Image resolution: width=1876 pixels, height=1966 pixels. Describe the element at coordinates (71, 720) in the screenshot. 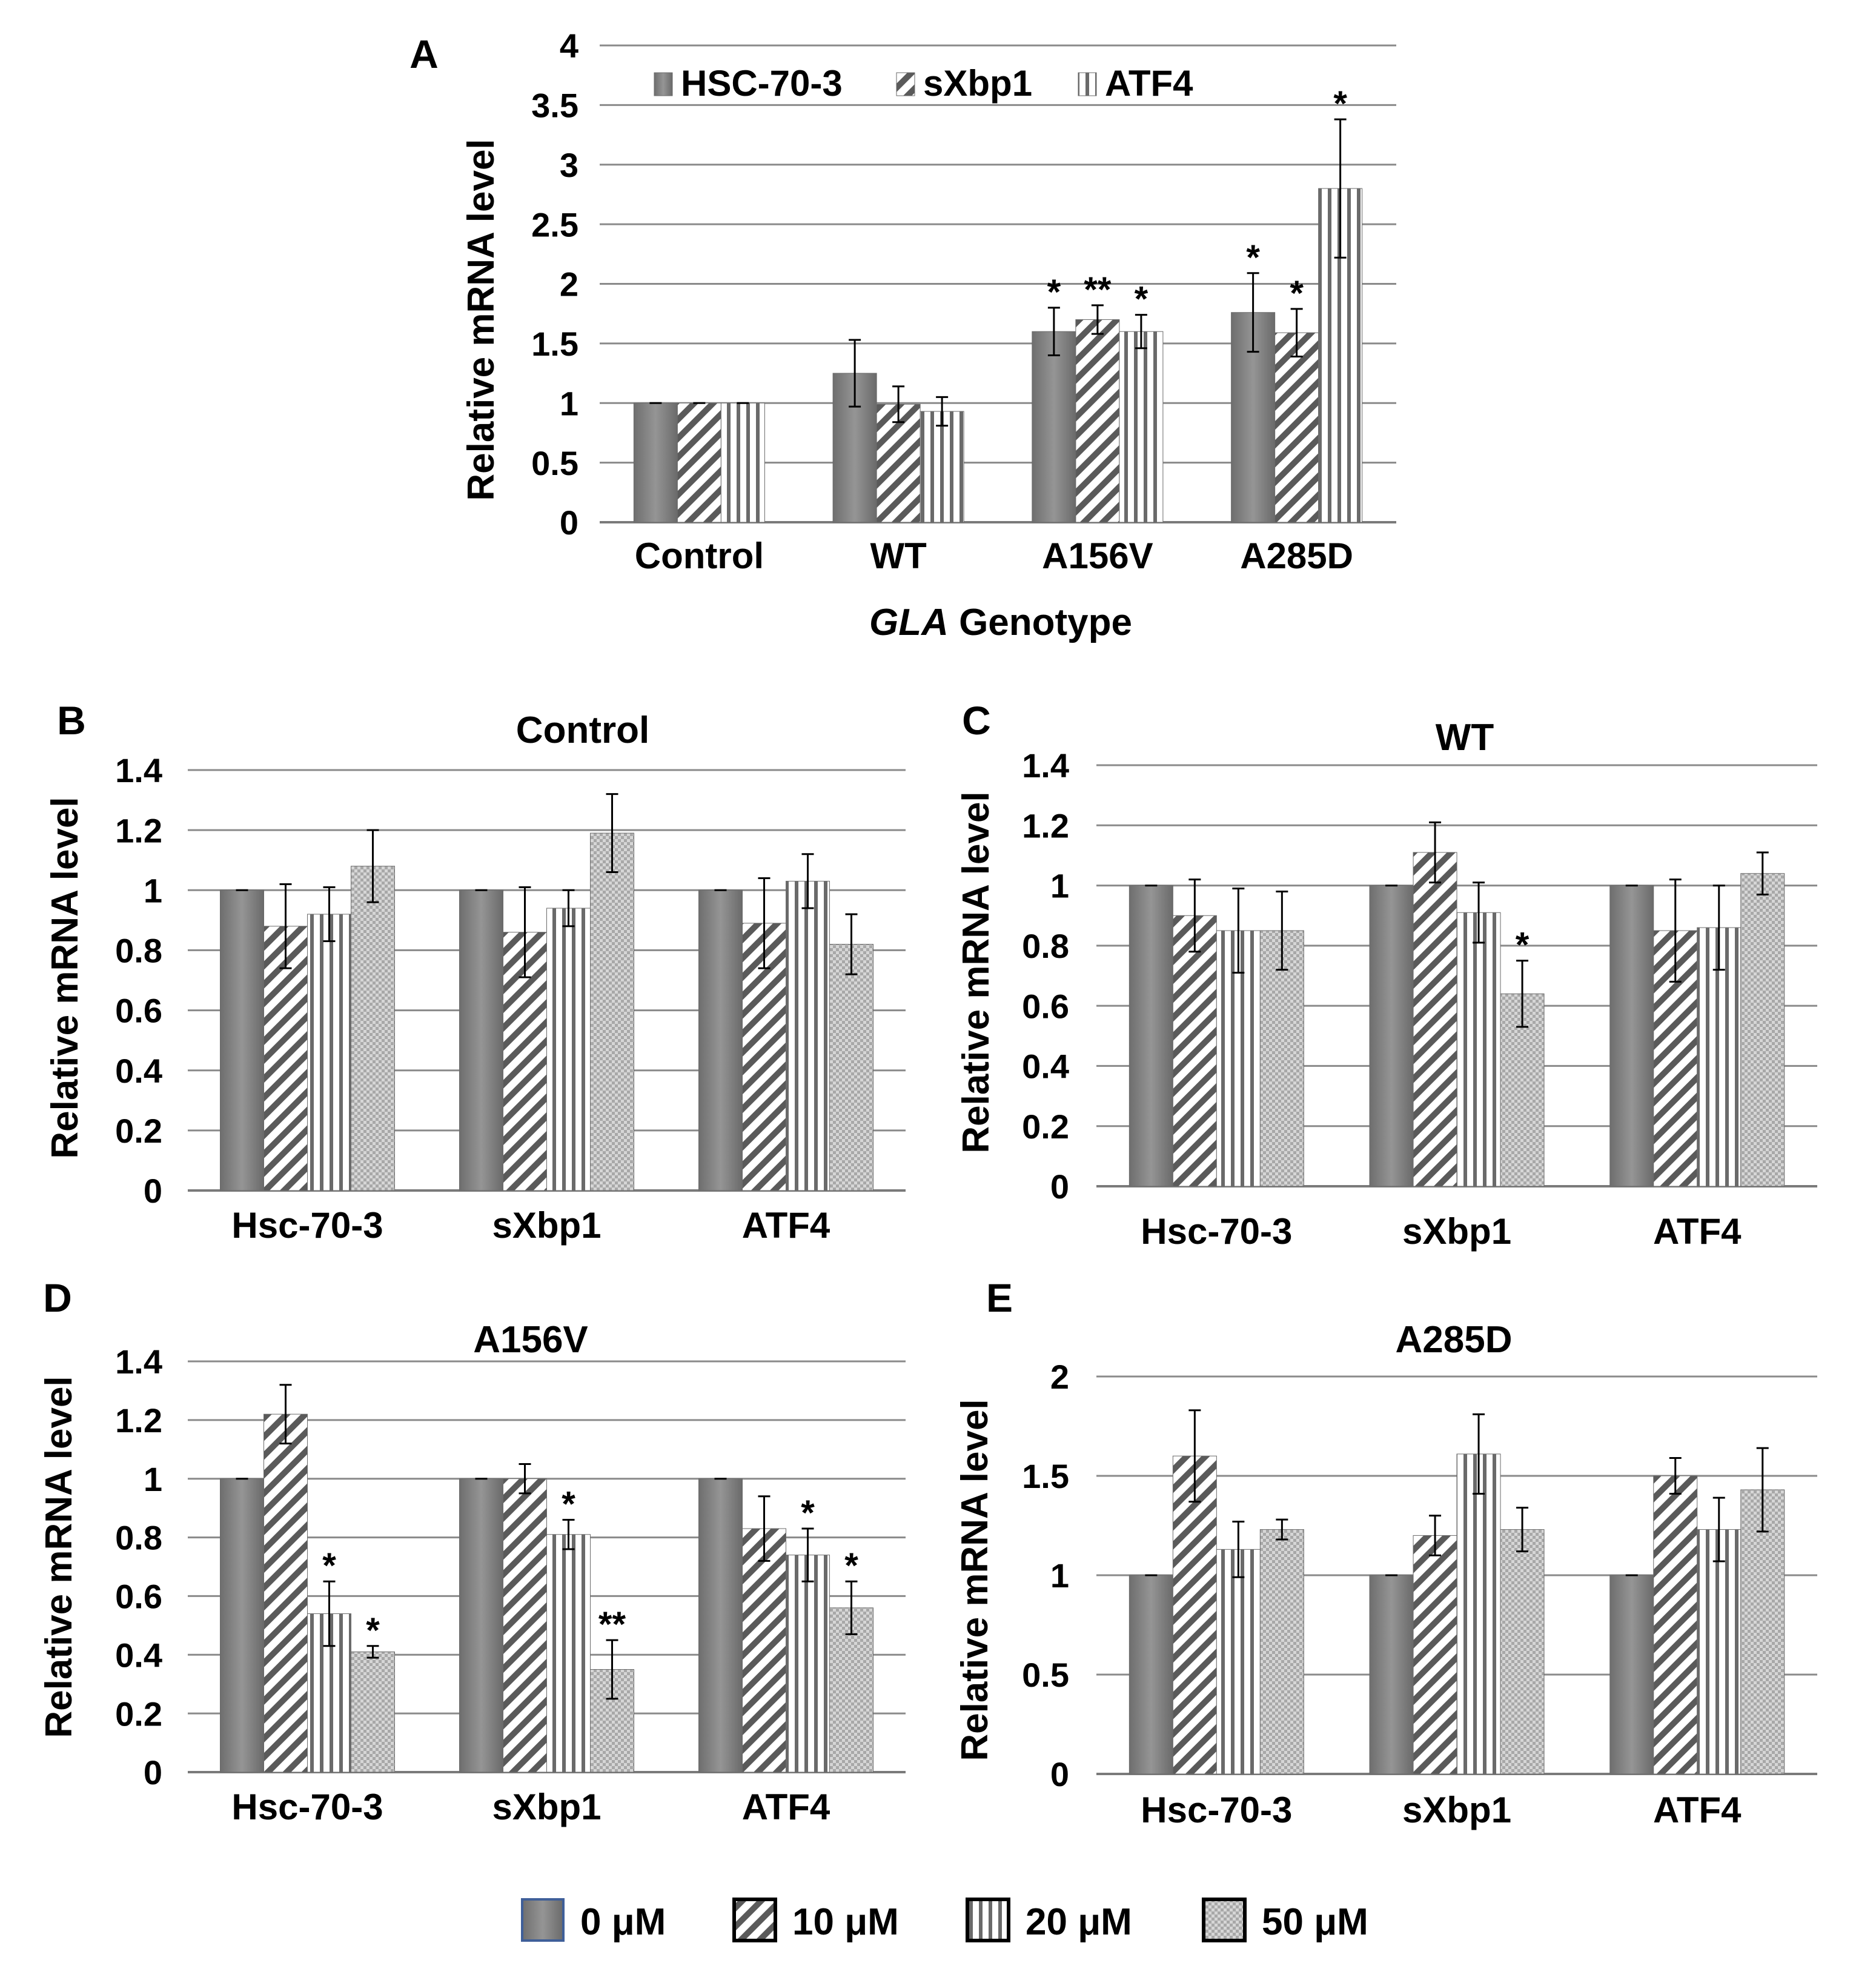

I see `panel-label-b: B` at that location.